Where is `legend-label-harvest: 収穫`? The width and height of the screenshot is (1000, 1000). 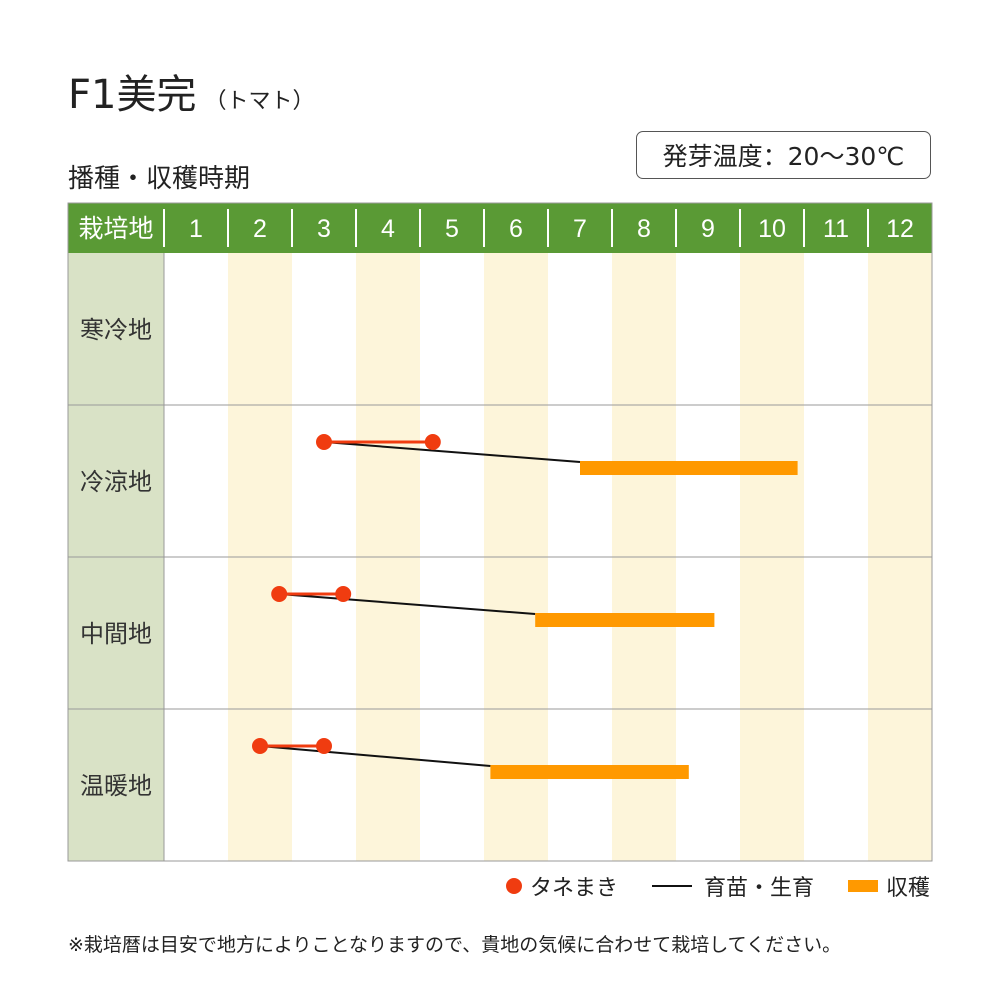 legend-label-harvest: 収穫 is located at coordinates (908, 888).